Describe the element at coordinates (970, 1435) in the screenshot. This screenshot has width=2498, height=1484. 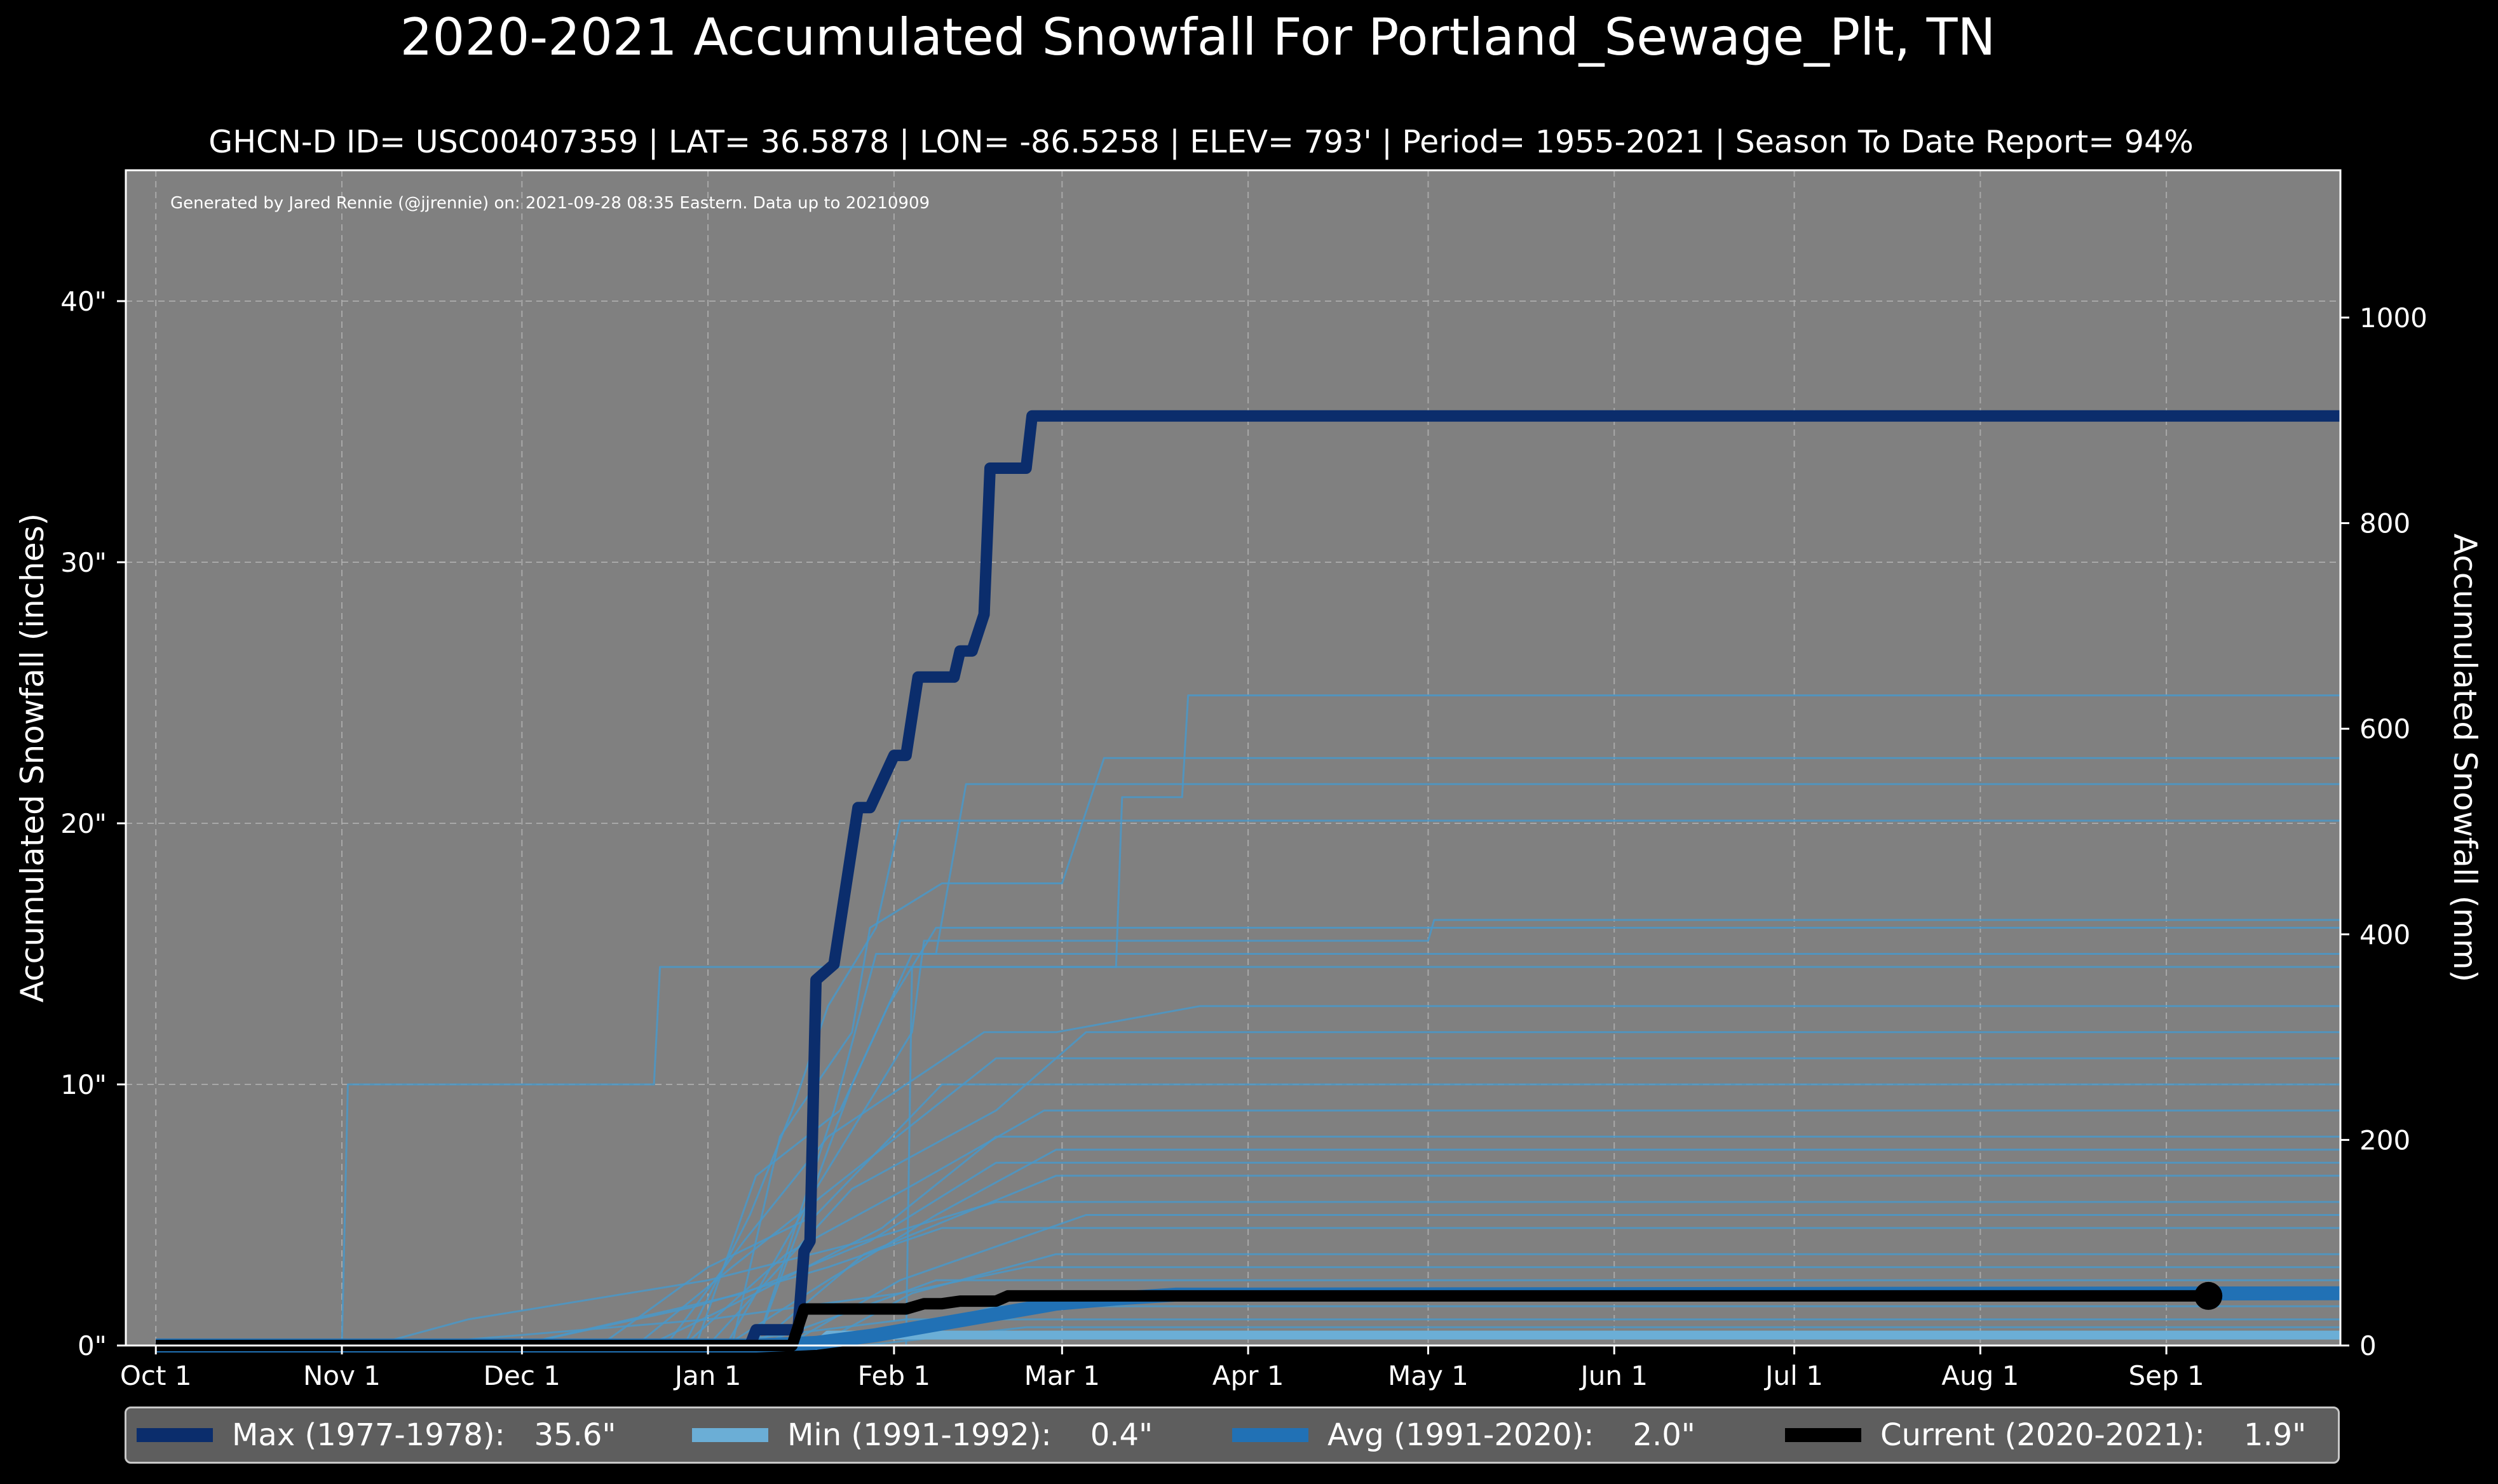
I see `legend-label-min: Min (1991-1992): 0.4"` at that location.